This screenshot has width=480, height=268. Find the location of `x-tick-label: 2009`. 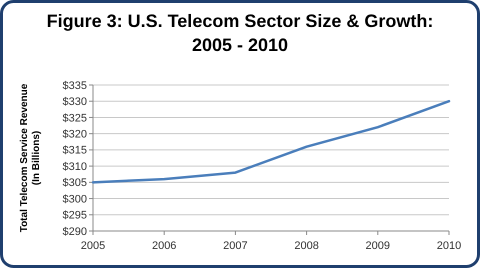

x-tick-label: 2009 is located at coordinates (378, 246).